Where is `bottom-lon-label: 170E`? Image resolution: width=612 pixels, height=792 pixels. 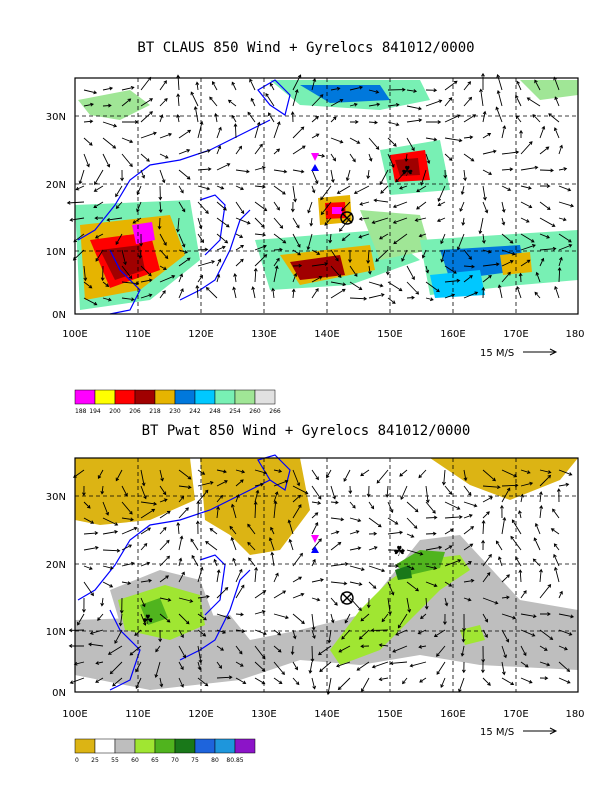
bottom-lon-label: 170E is located at coordinates (515, 714).